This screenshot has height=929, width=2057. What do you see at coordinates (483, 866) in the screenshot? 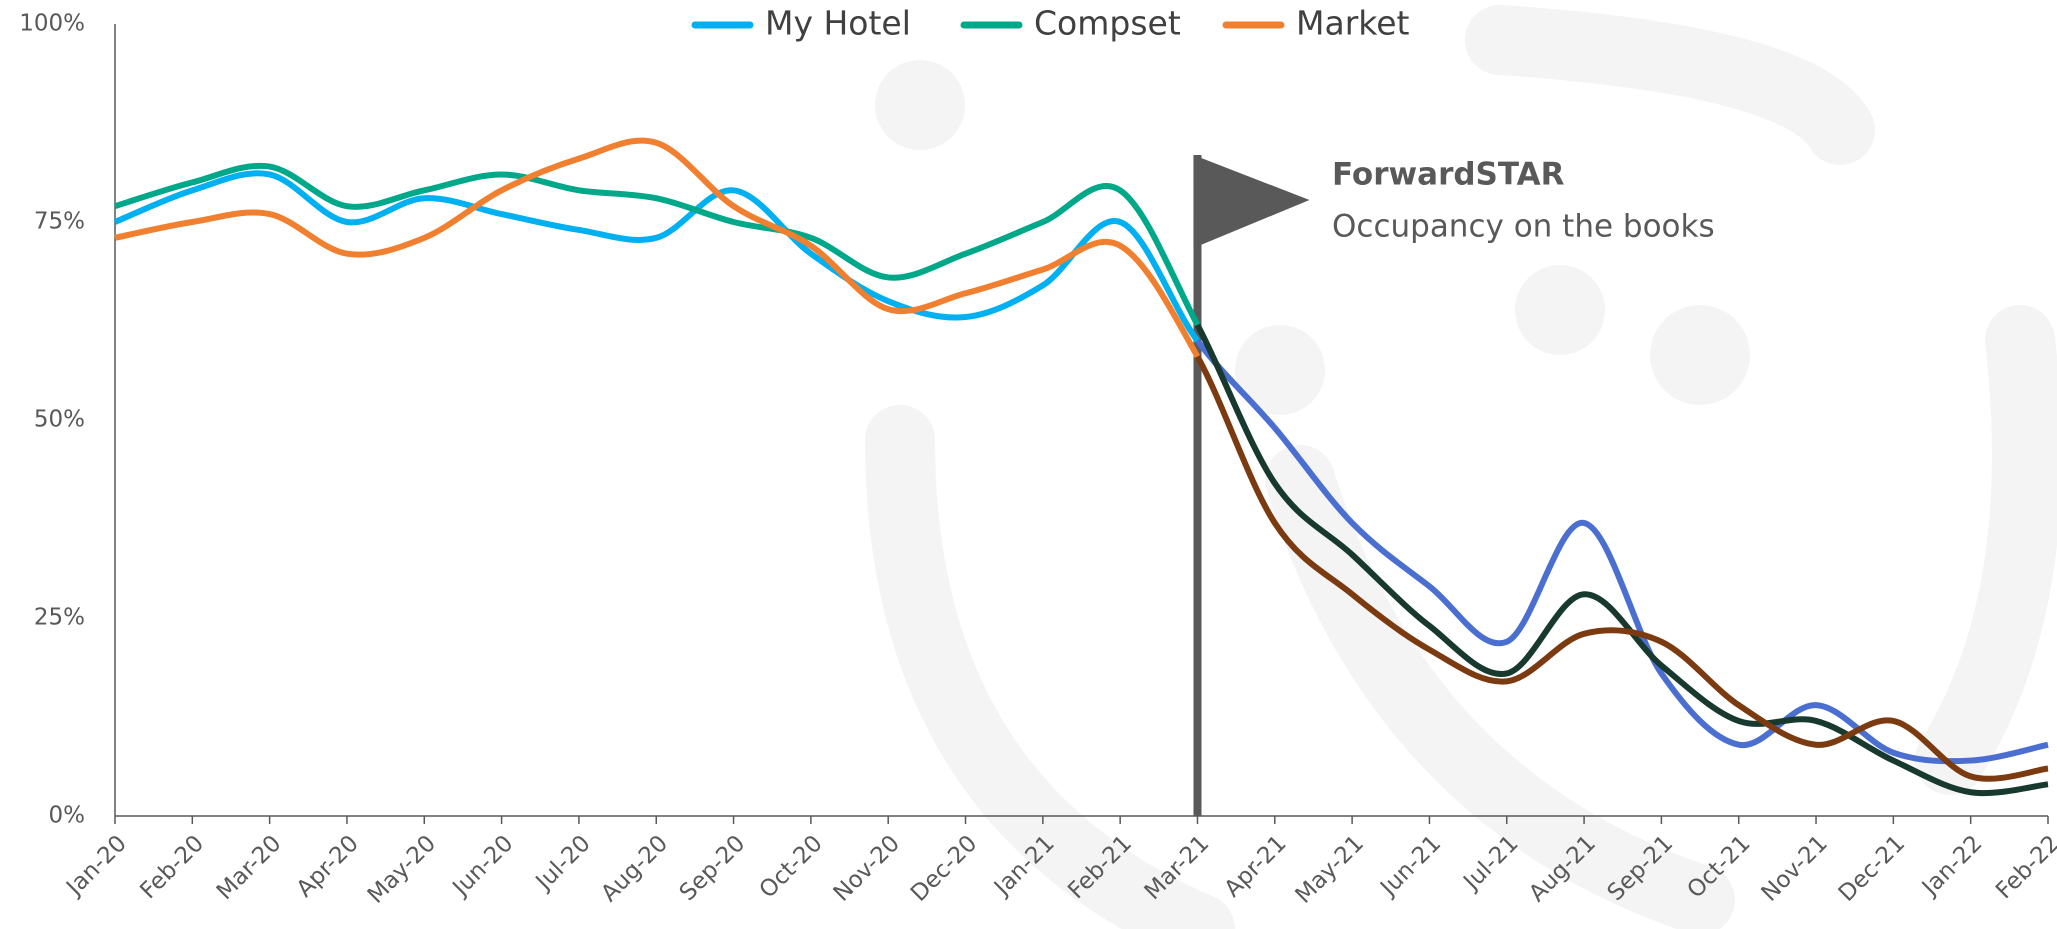
I see `x-tick-label: Jun-20` at bounding box center [483, 866].